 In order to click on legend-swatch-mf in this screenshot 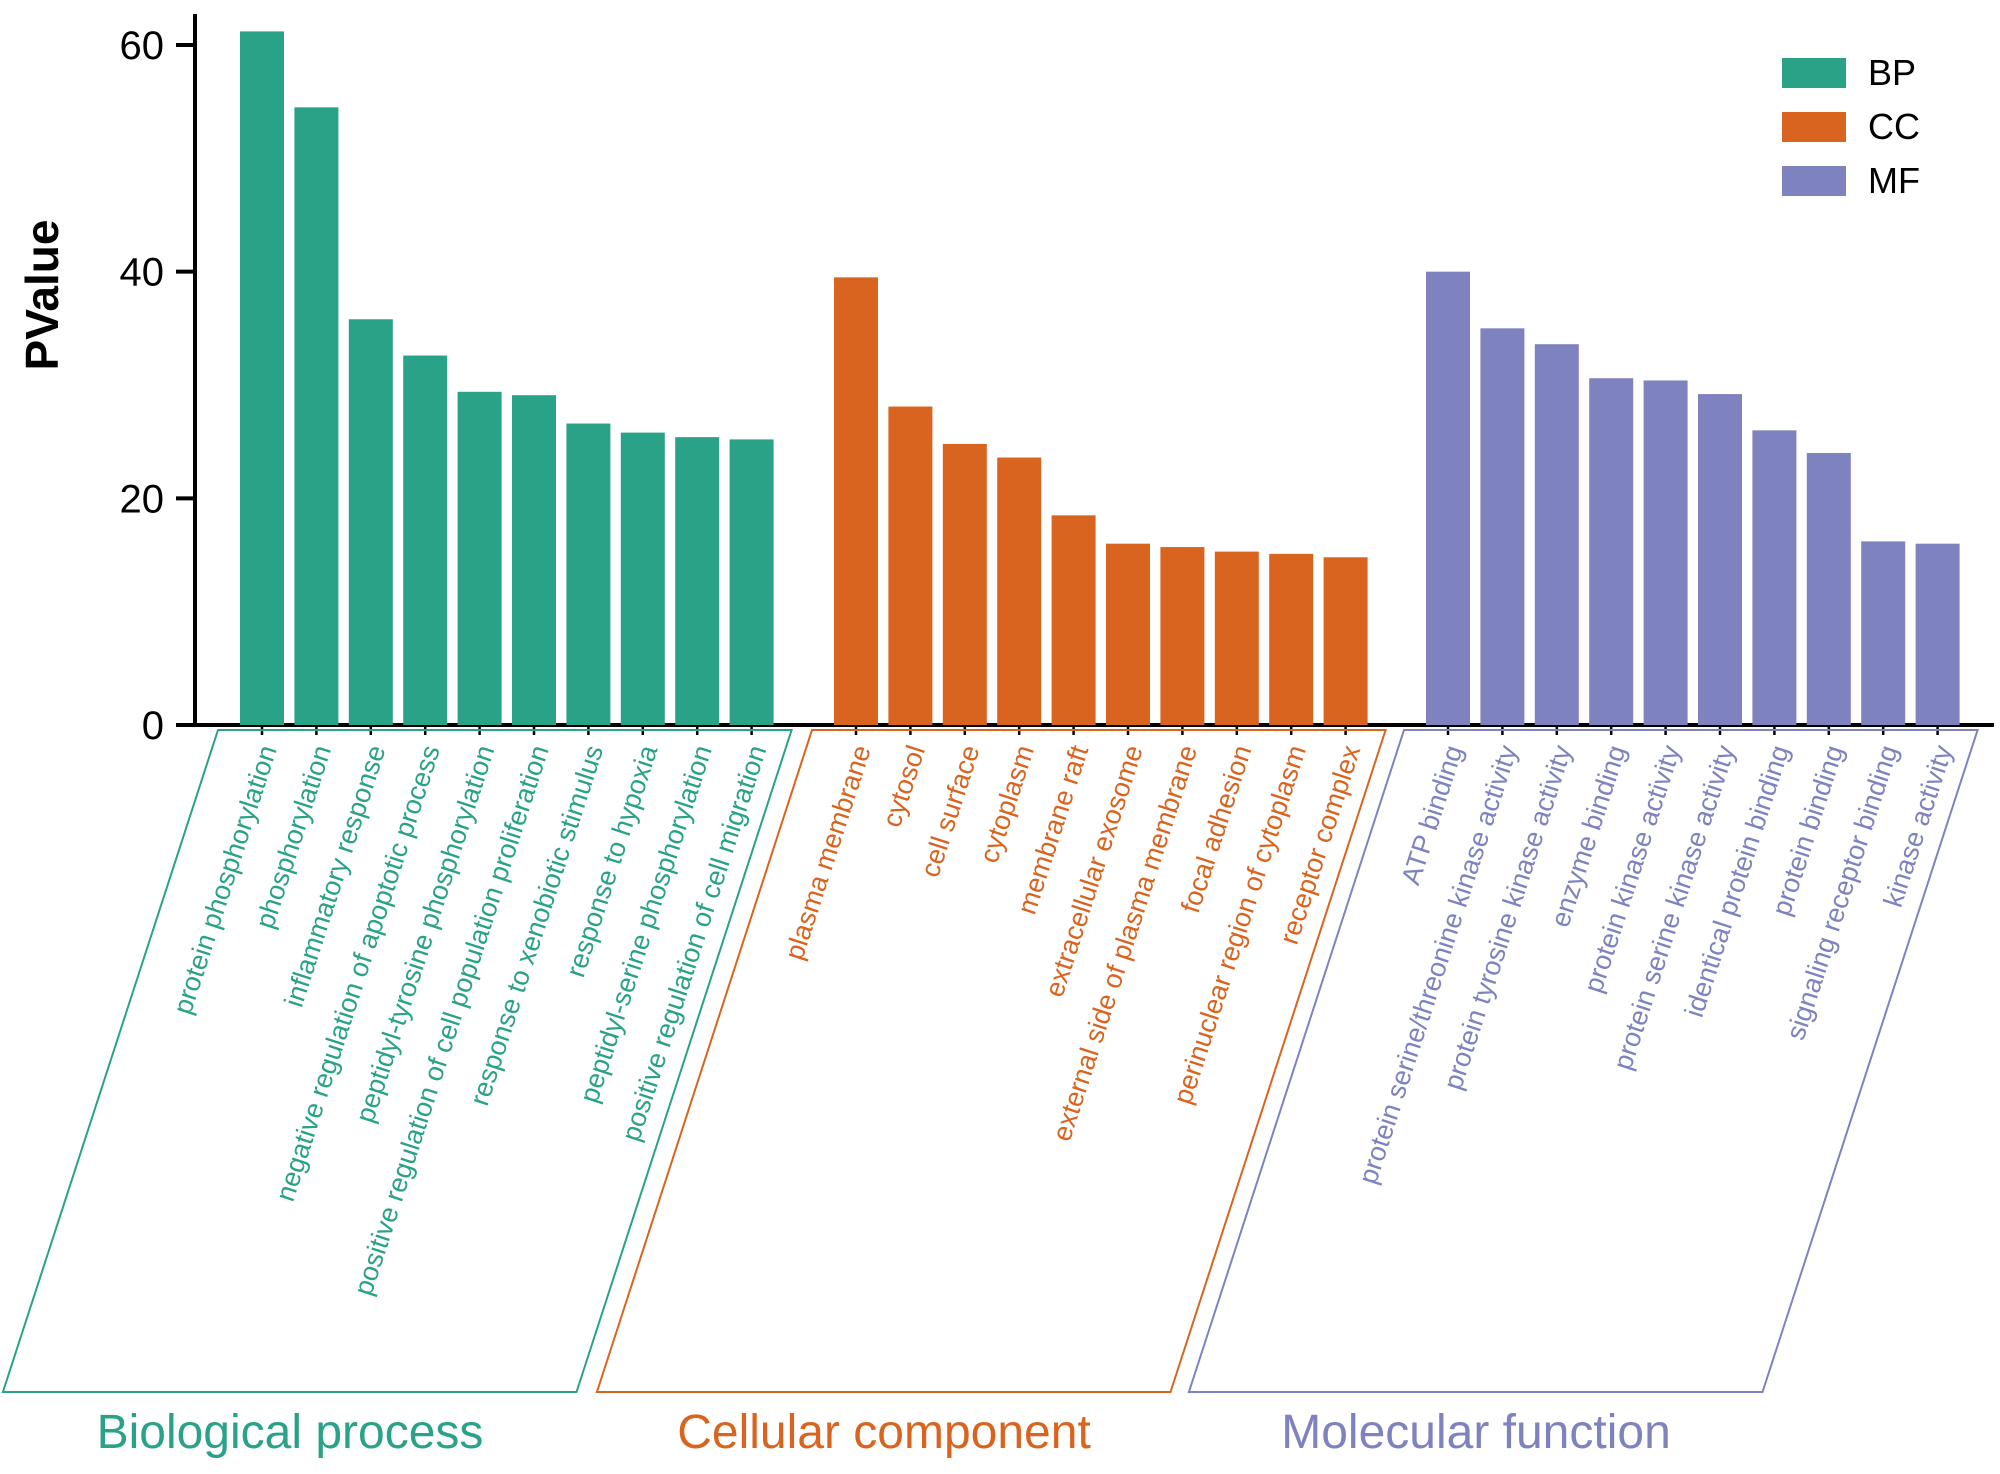, I will do `click(1814, 181)`.